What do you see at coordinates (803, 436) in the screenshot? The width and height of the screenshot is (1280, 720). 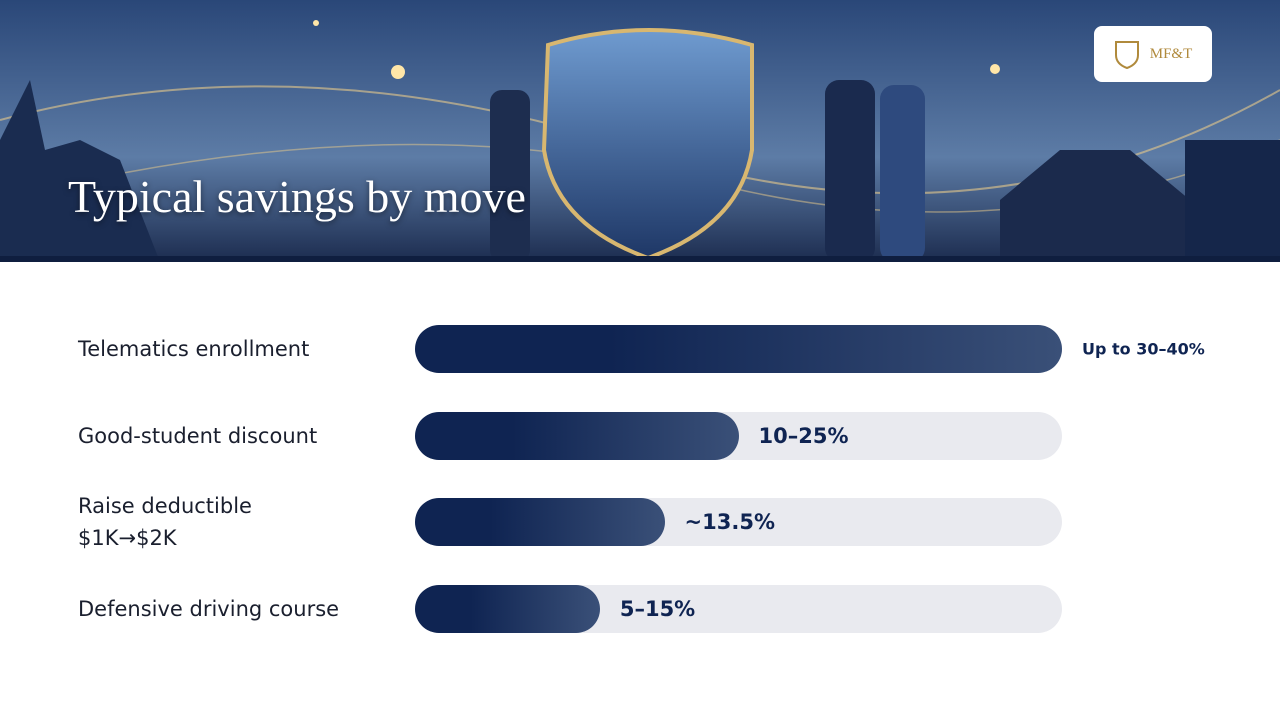 I see `value-label: 10–25%` at bounding box center [803, 436].